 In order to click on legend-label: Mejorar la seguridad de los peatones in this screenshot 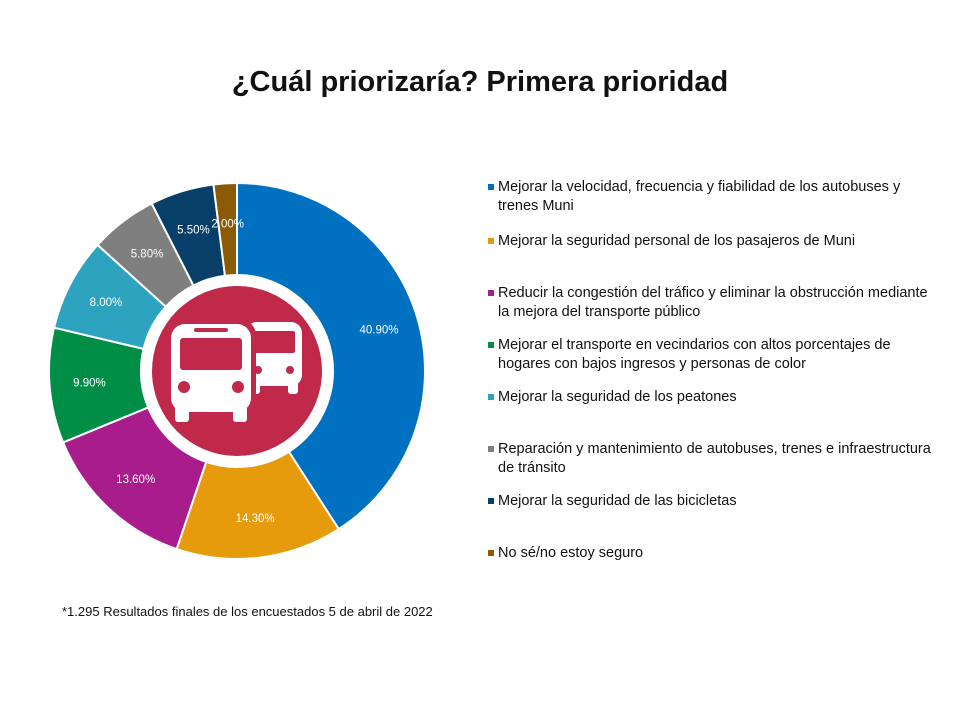, I will do `click(617, 397)`.